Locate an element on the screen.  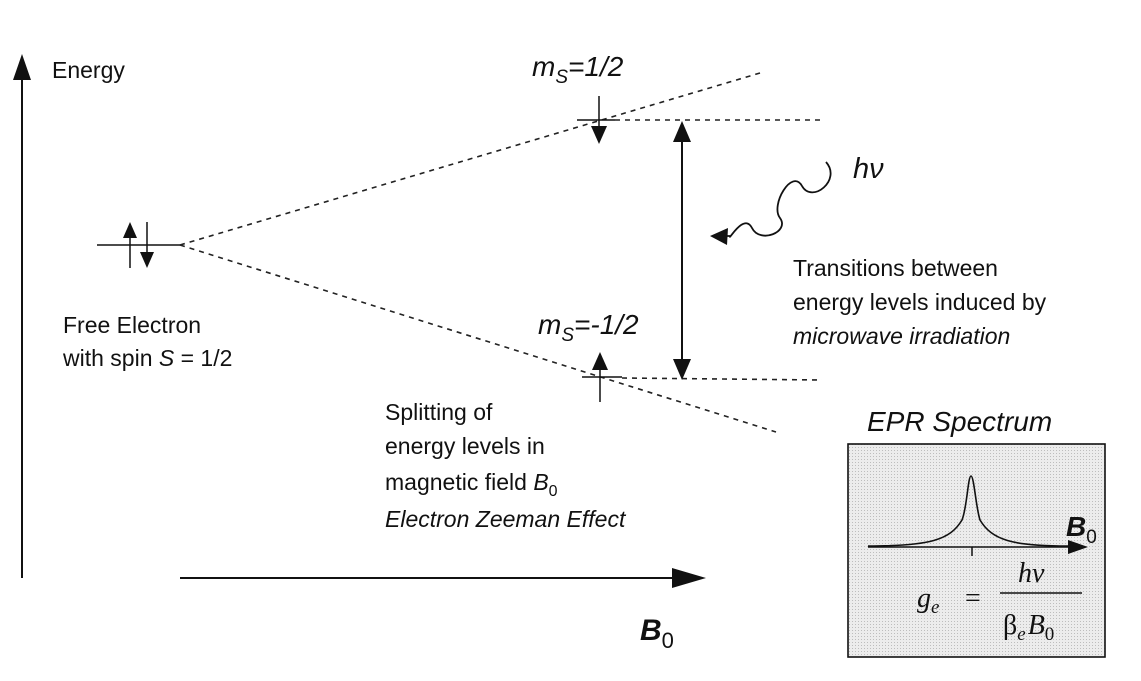
upper-spin-arrow is located at coordinates (599, 120).